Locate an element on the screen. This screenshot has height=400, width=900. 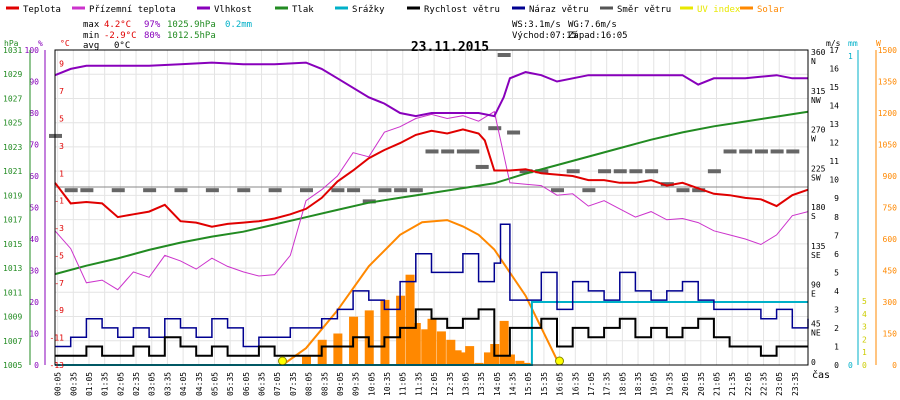
pct-tick-label: 90 is located at coordinates (34, 82).